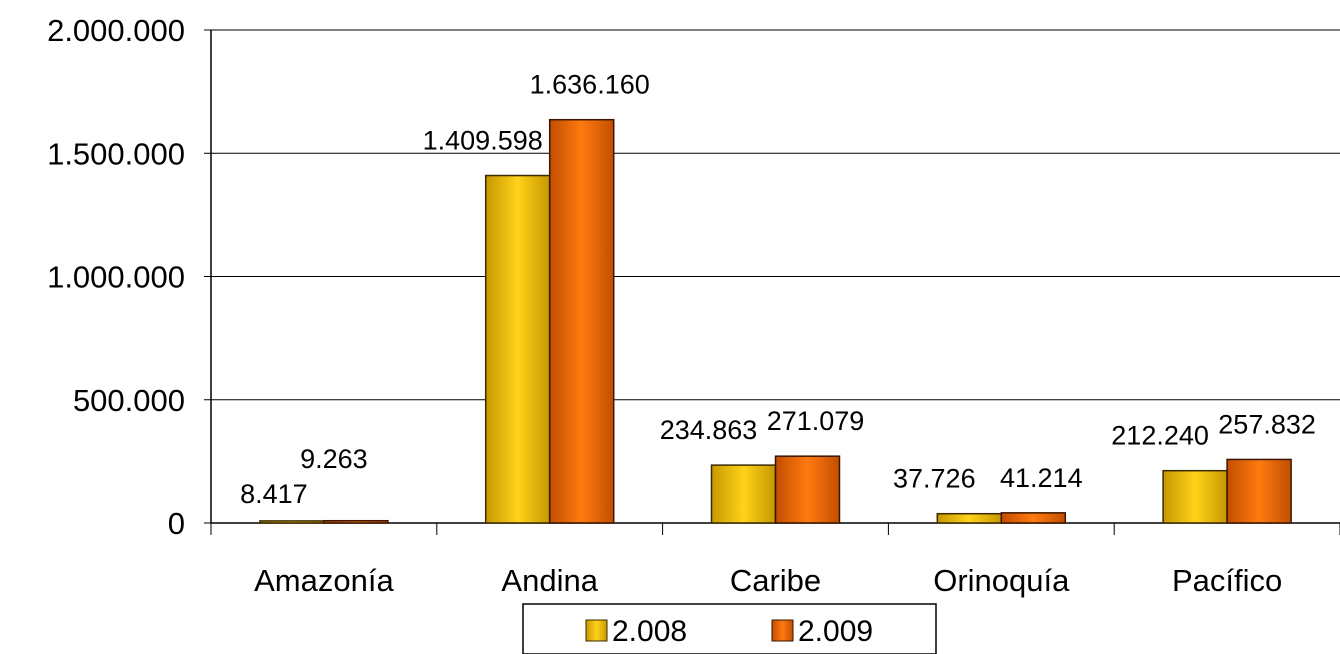 Image resolution: width=1340 pixels, height=654 pixels. Describe the element at coordinates (274, 494) in the screenshot. I see `data-label: 8.417` at that location.